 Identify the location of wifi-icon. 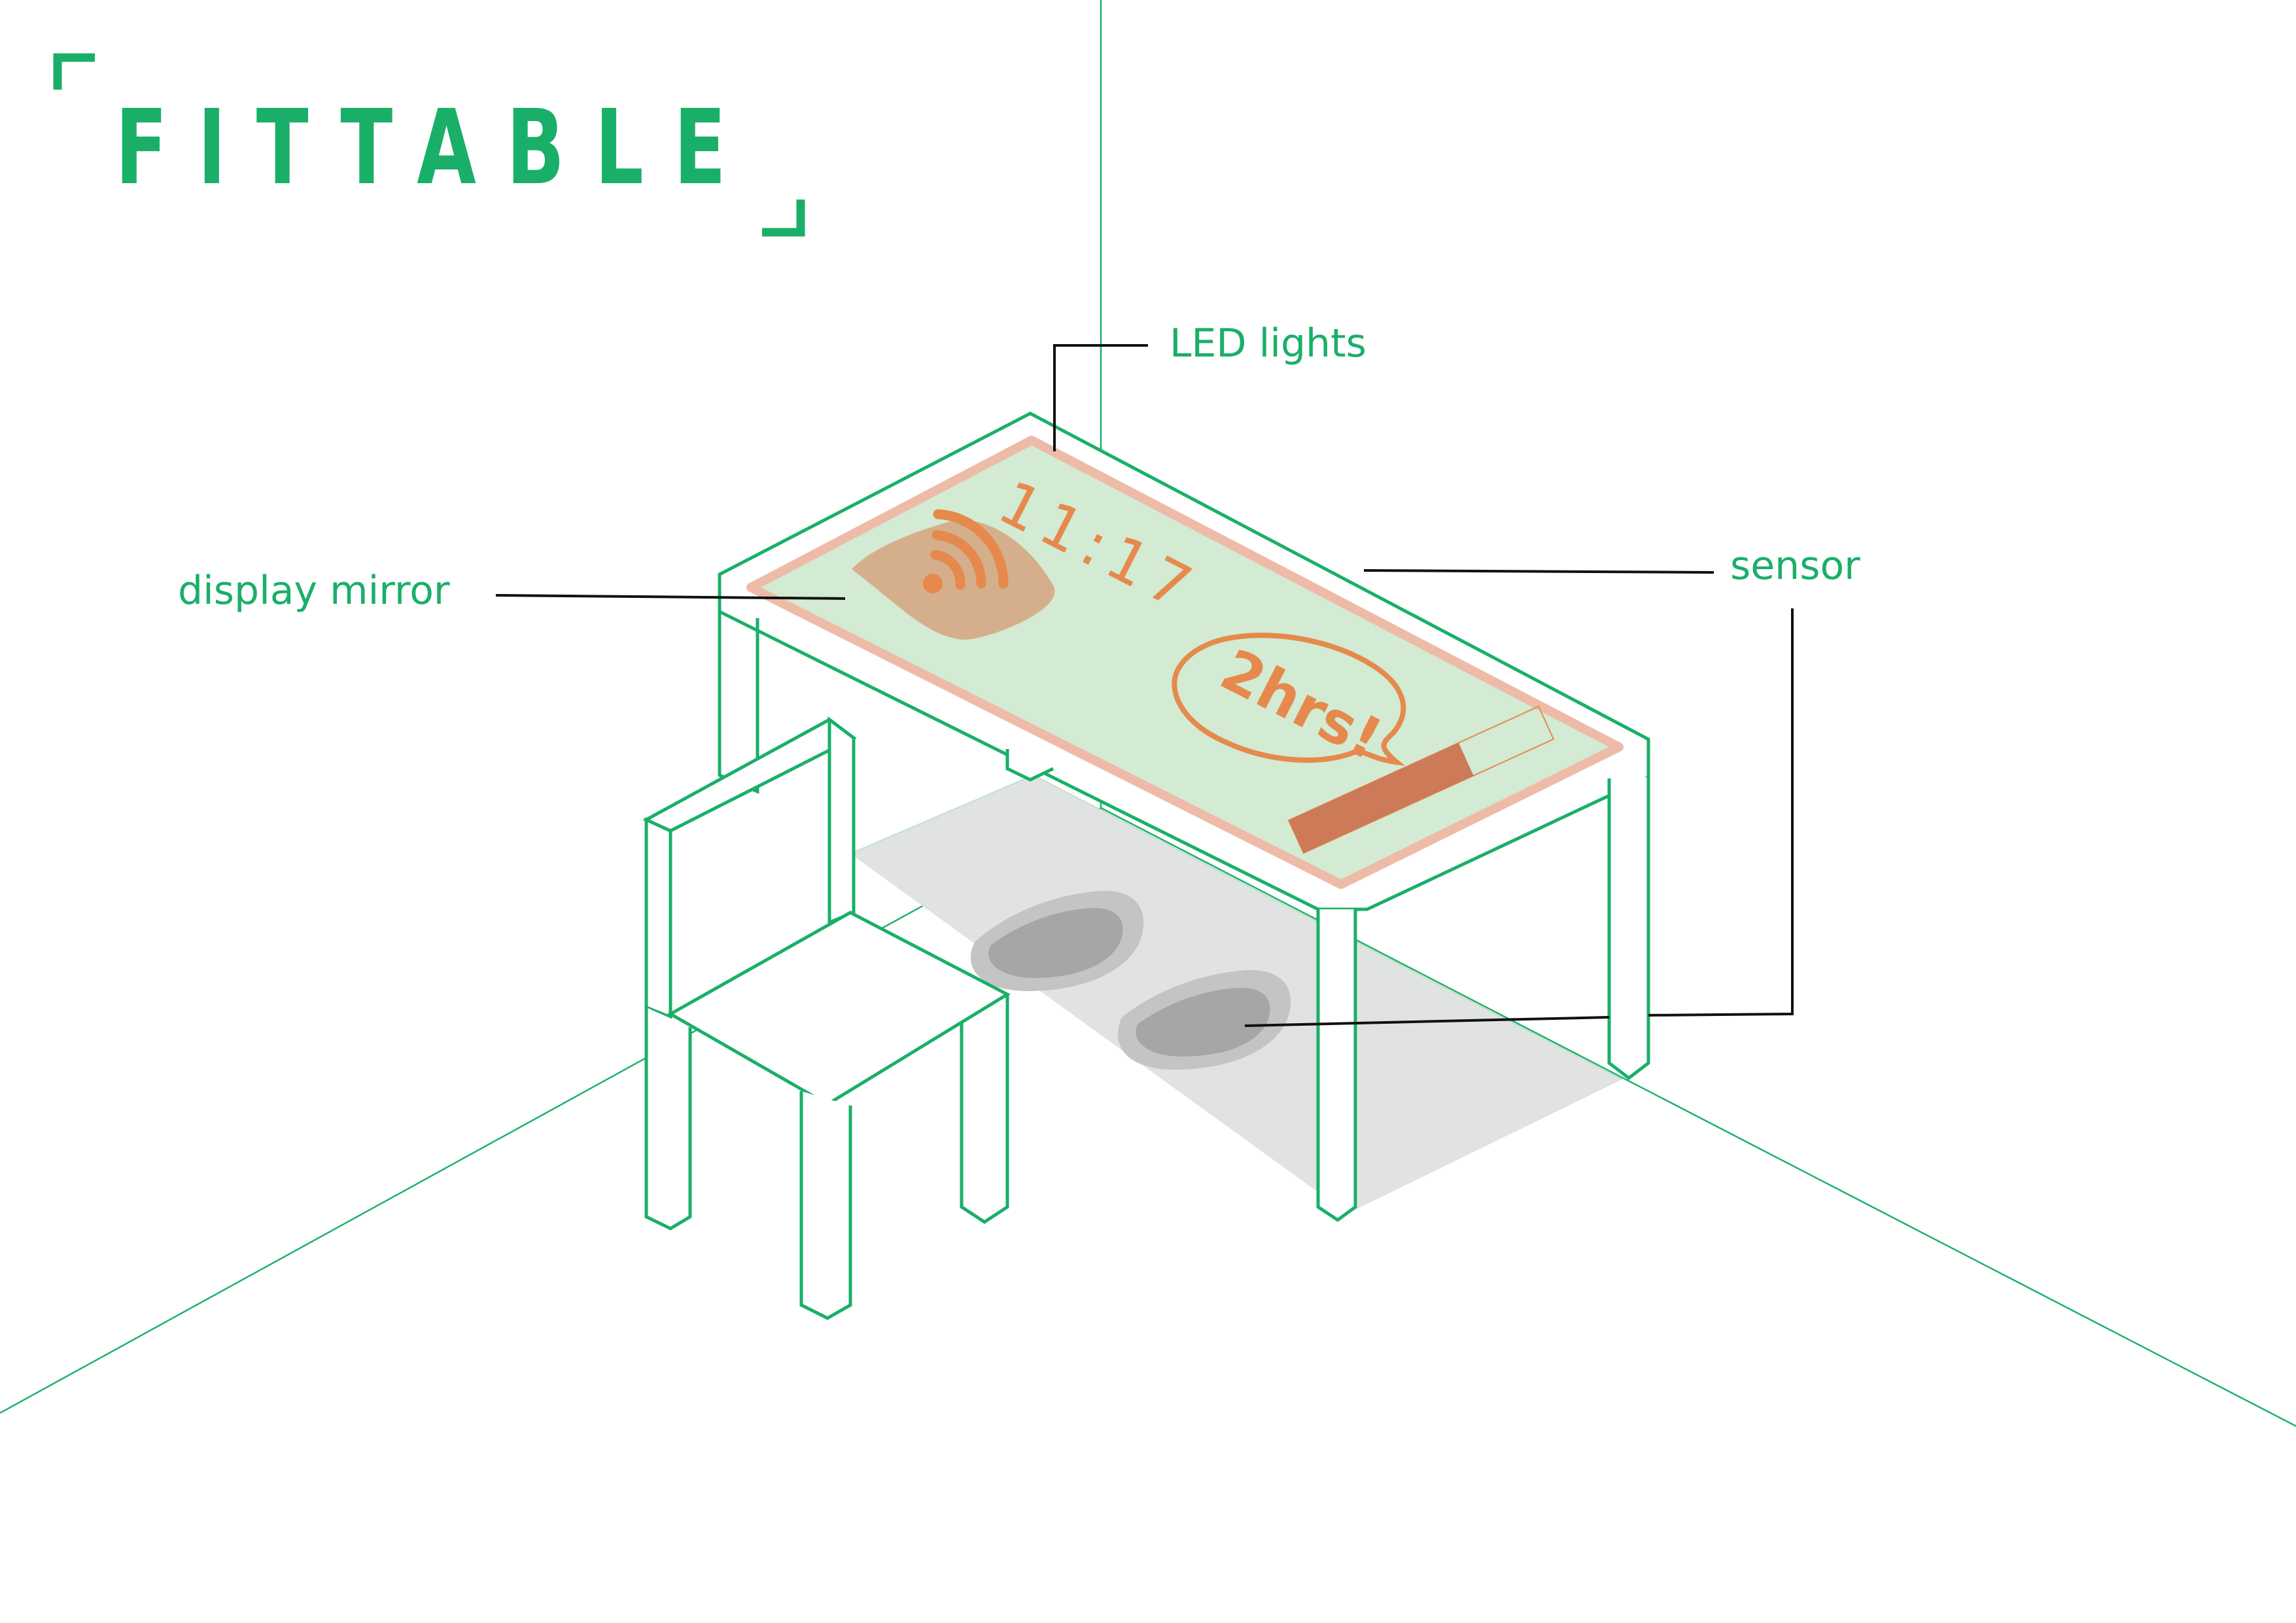
(966, 551).